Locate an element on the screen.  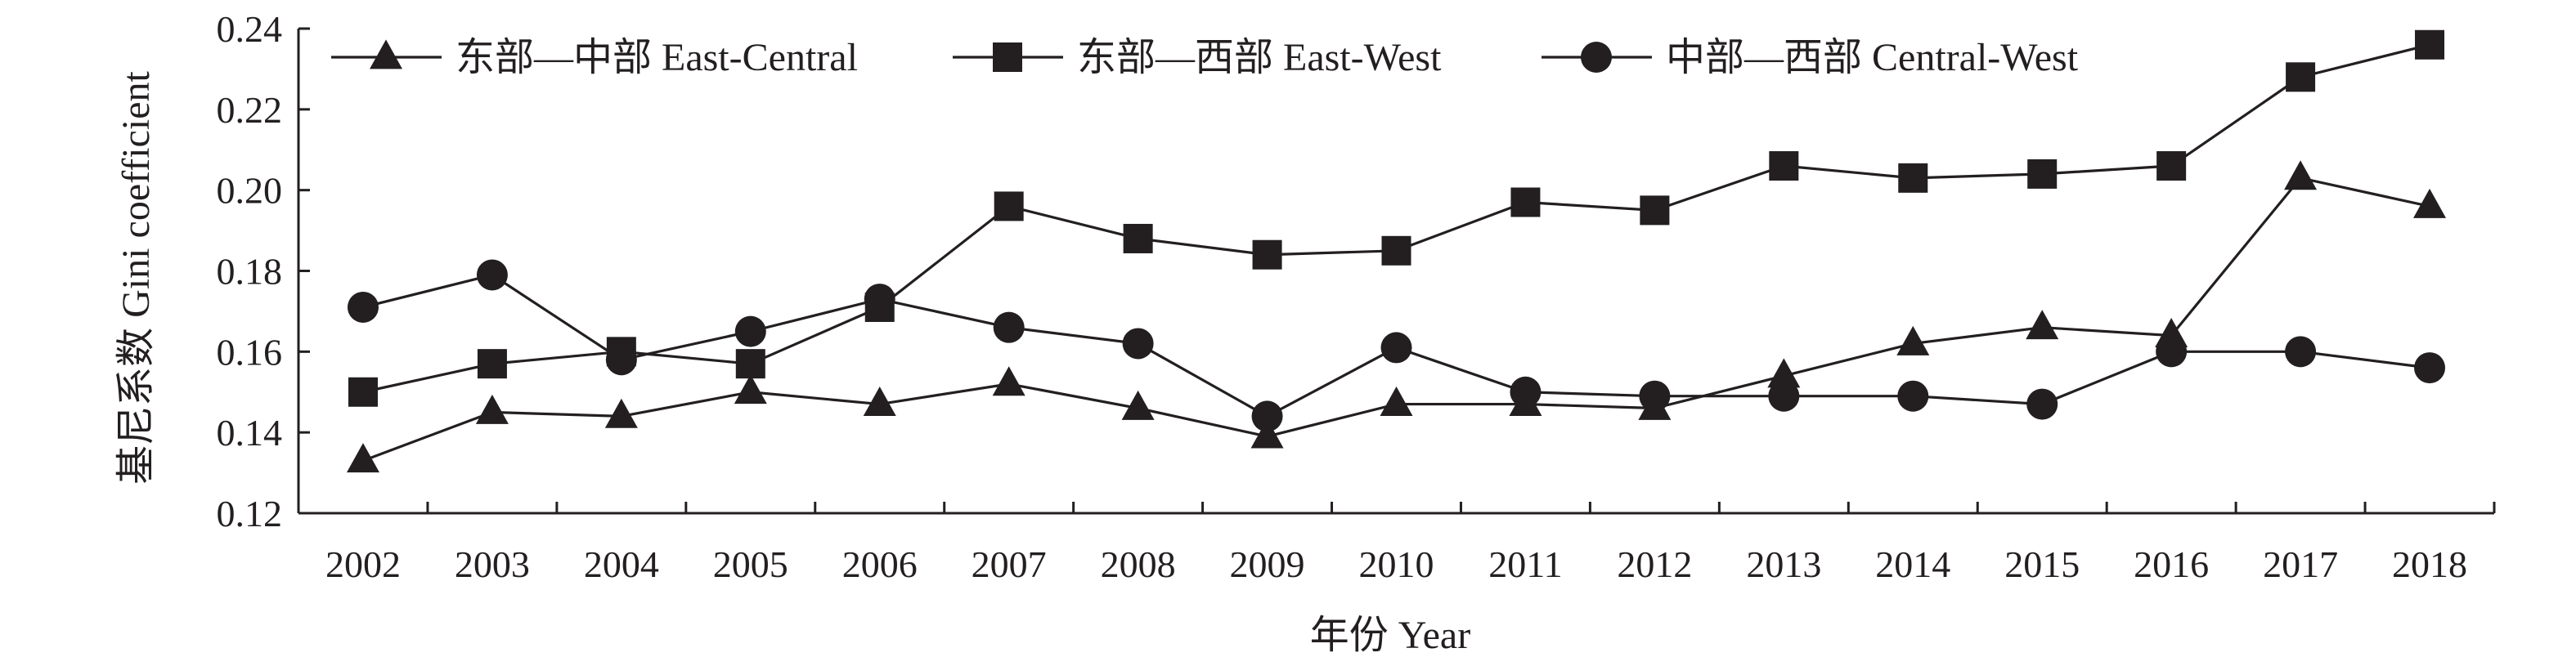
x-tick-label: 2005 is located at coordinates (750, 564).